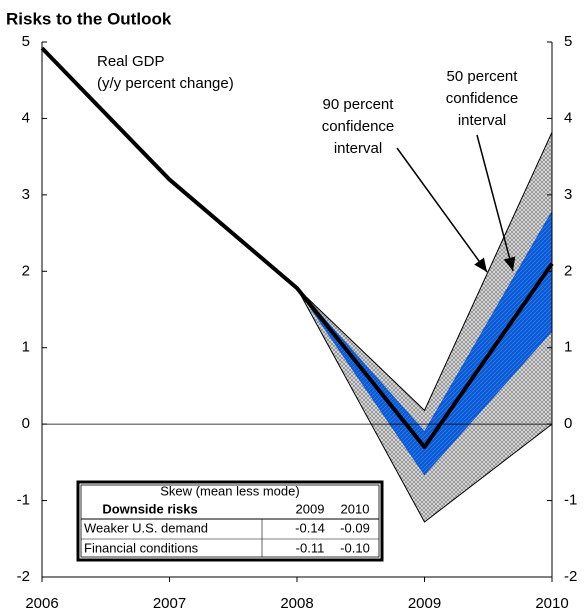 Image resolution: width=587 pixels, height=614 pixels. I want to click on x-tick-label: 2007, so click(169, 603).